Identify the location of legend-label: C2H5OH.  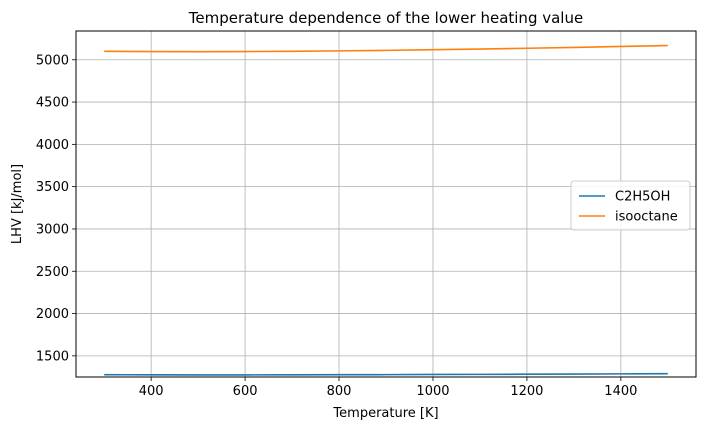
(642, 197).